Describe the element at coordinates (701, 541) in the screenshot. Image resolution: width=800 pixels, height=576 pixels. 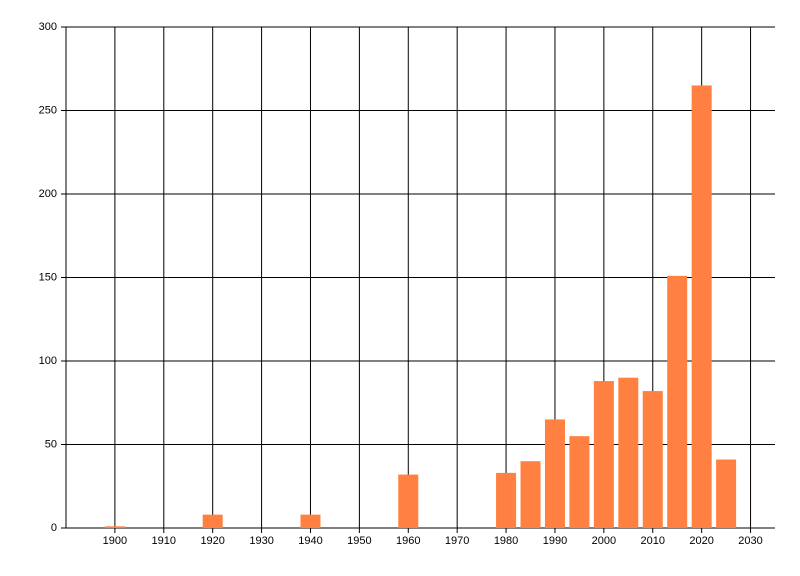
I see `x-tick-label: 2020` at that location.